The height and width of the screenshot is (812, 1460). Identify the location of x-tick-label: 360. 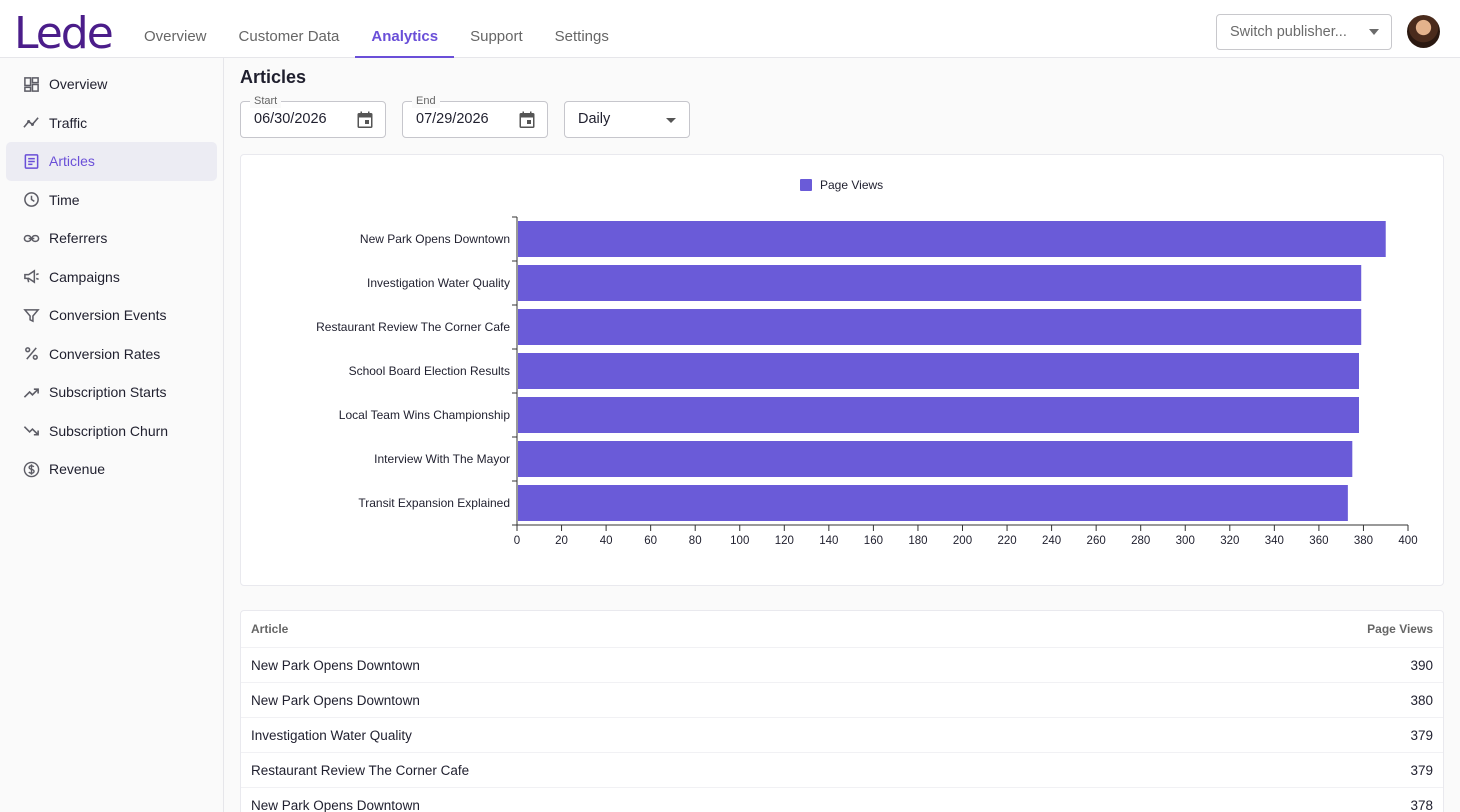
(1318, 541).